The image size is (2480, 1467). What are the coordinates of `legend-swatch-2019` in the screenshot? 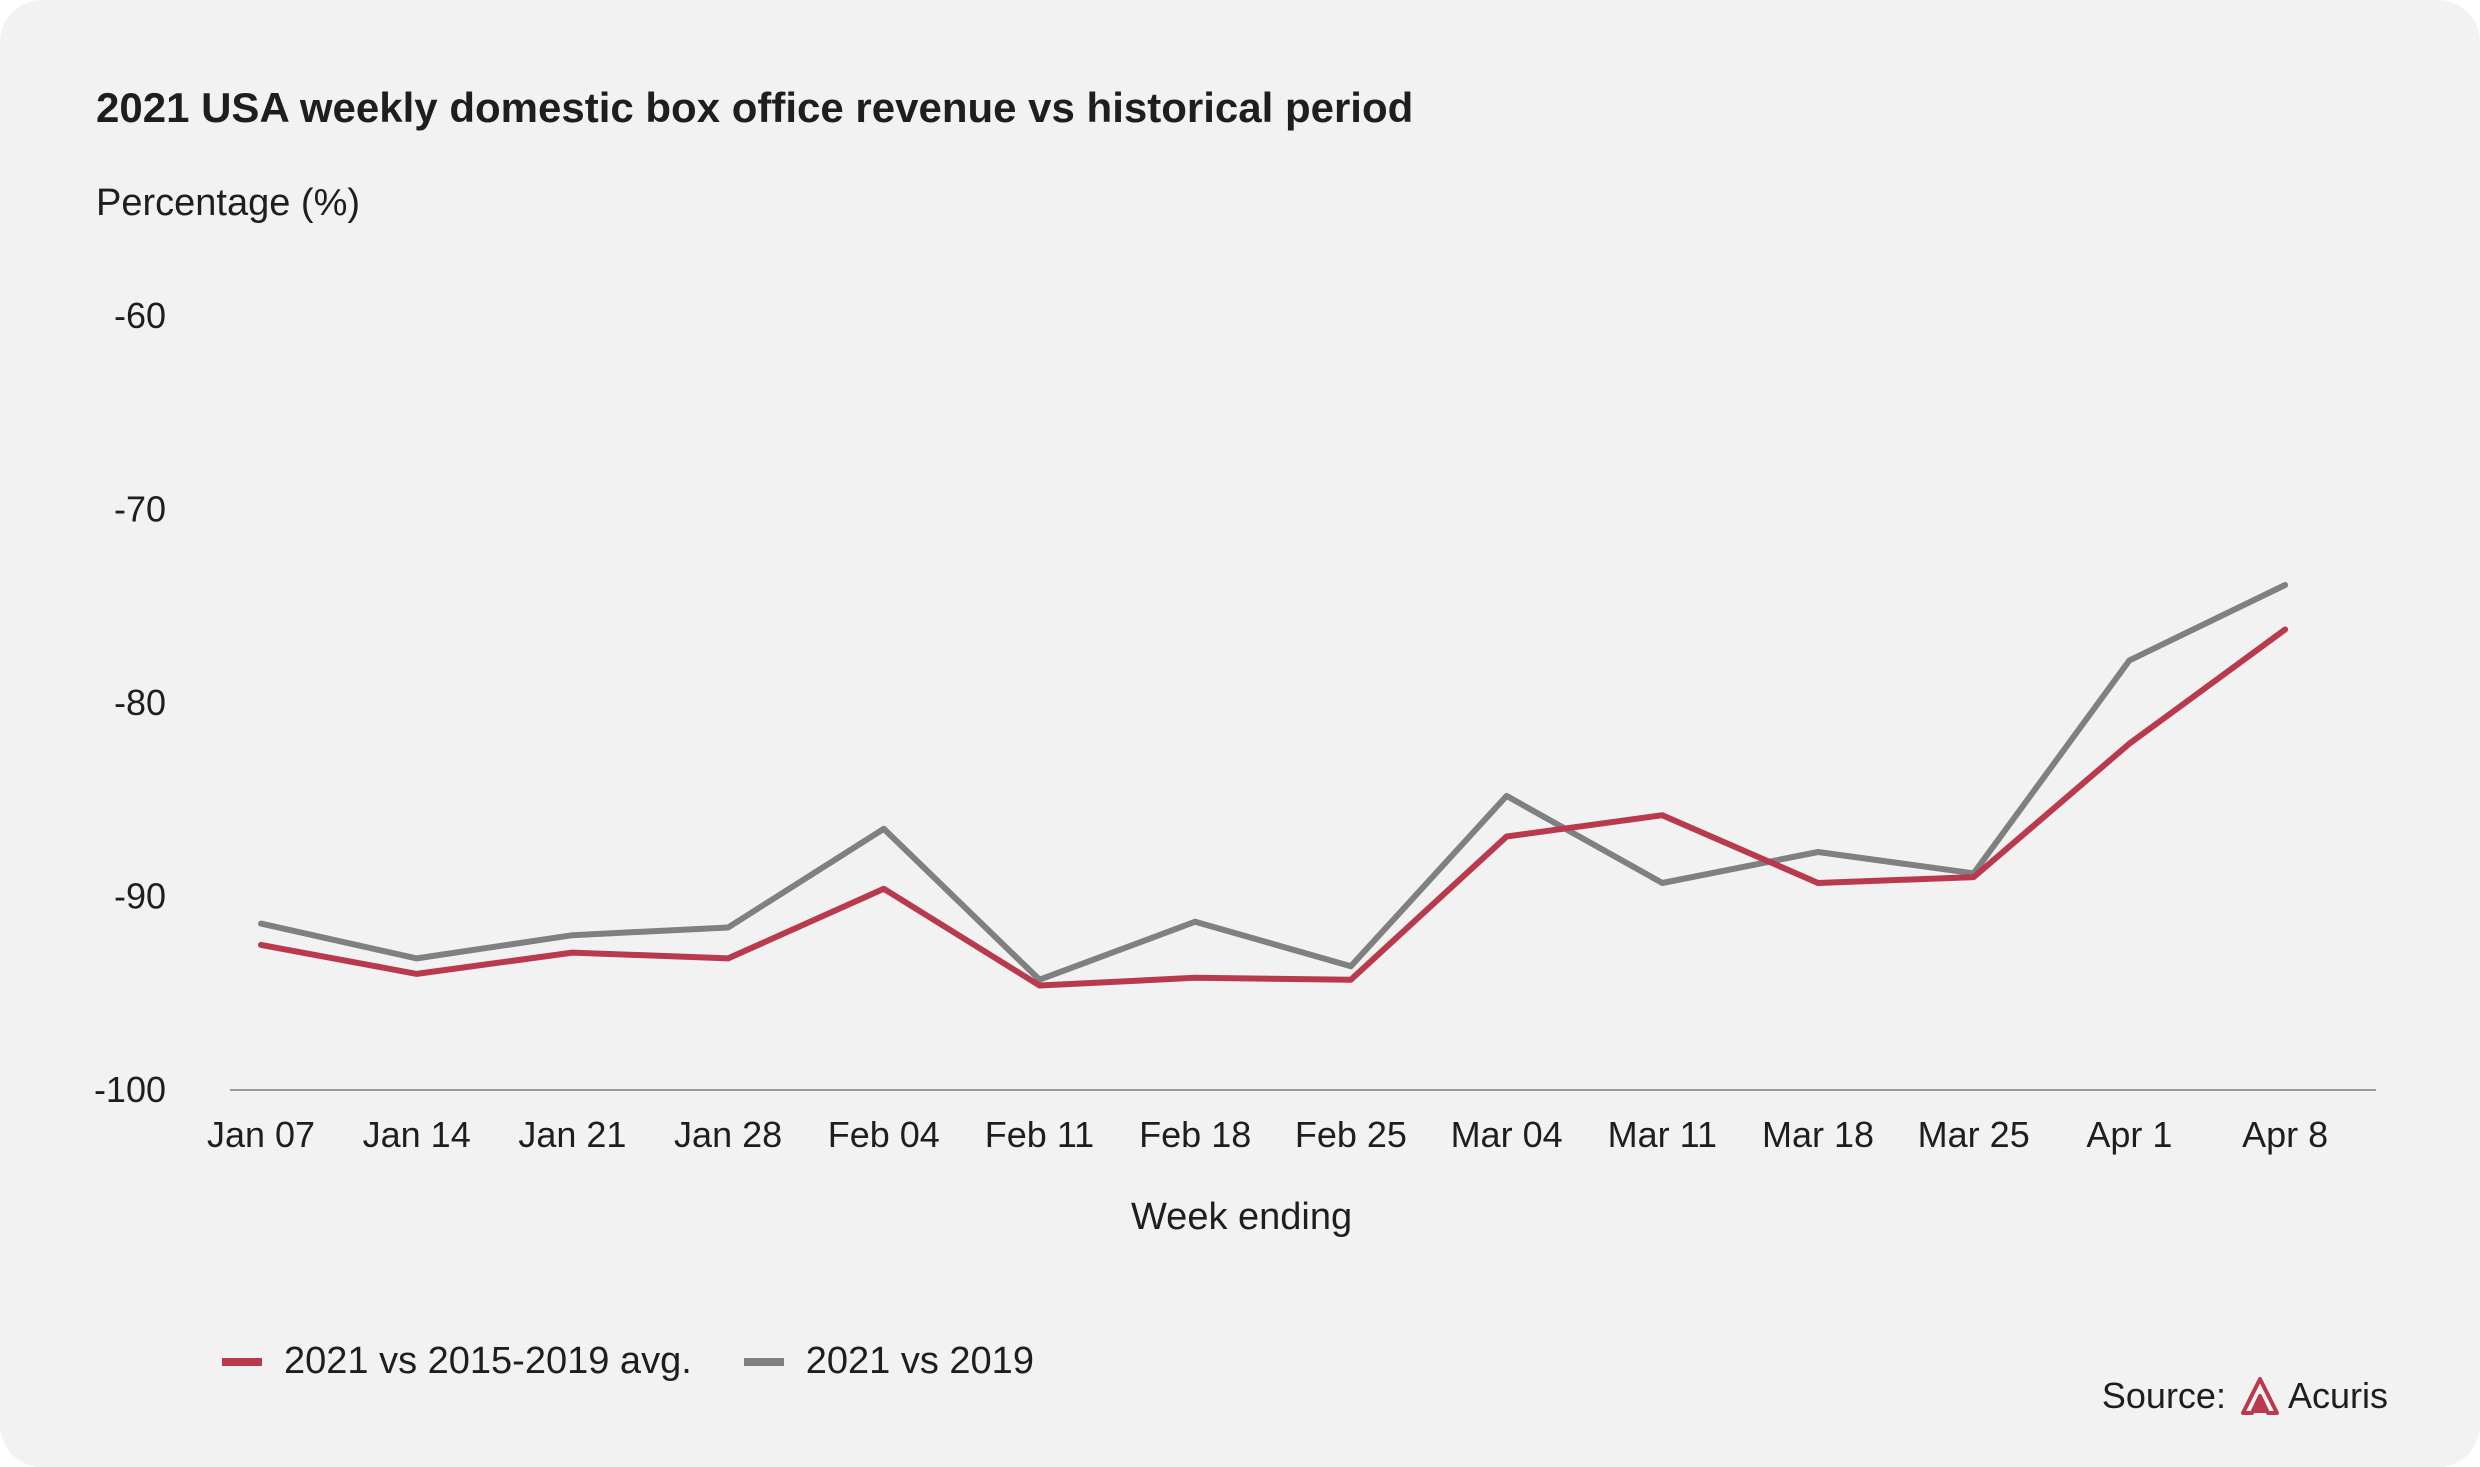 It's located at (763, 1361).